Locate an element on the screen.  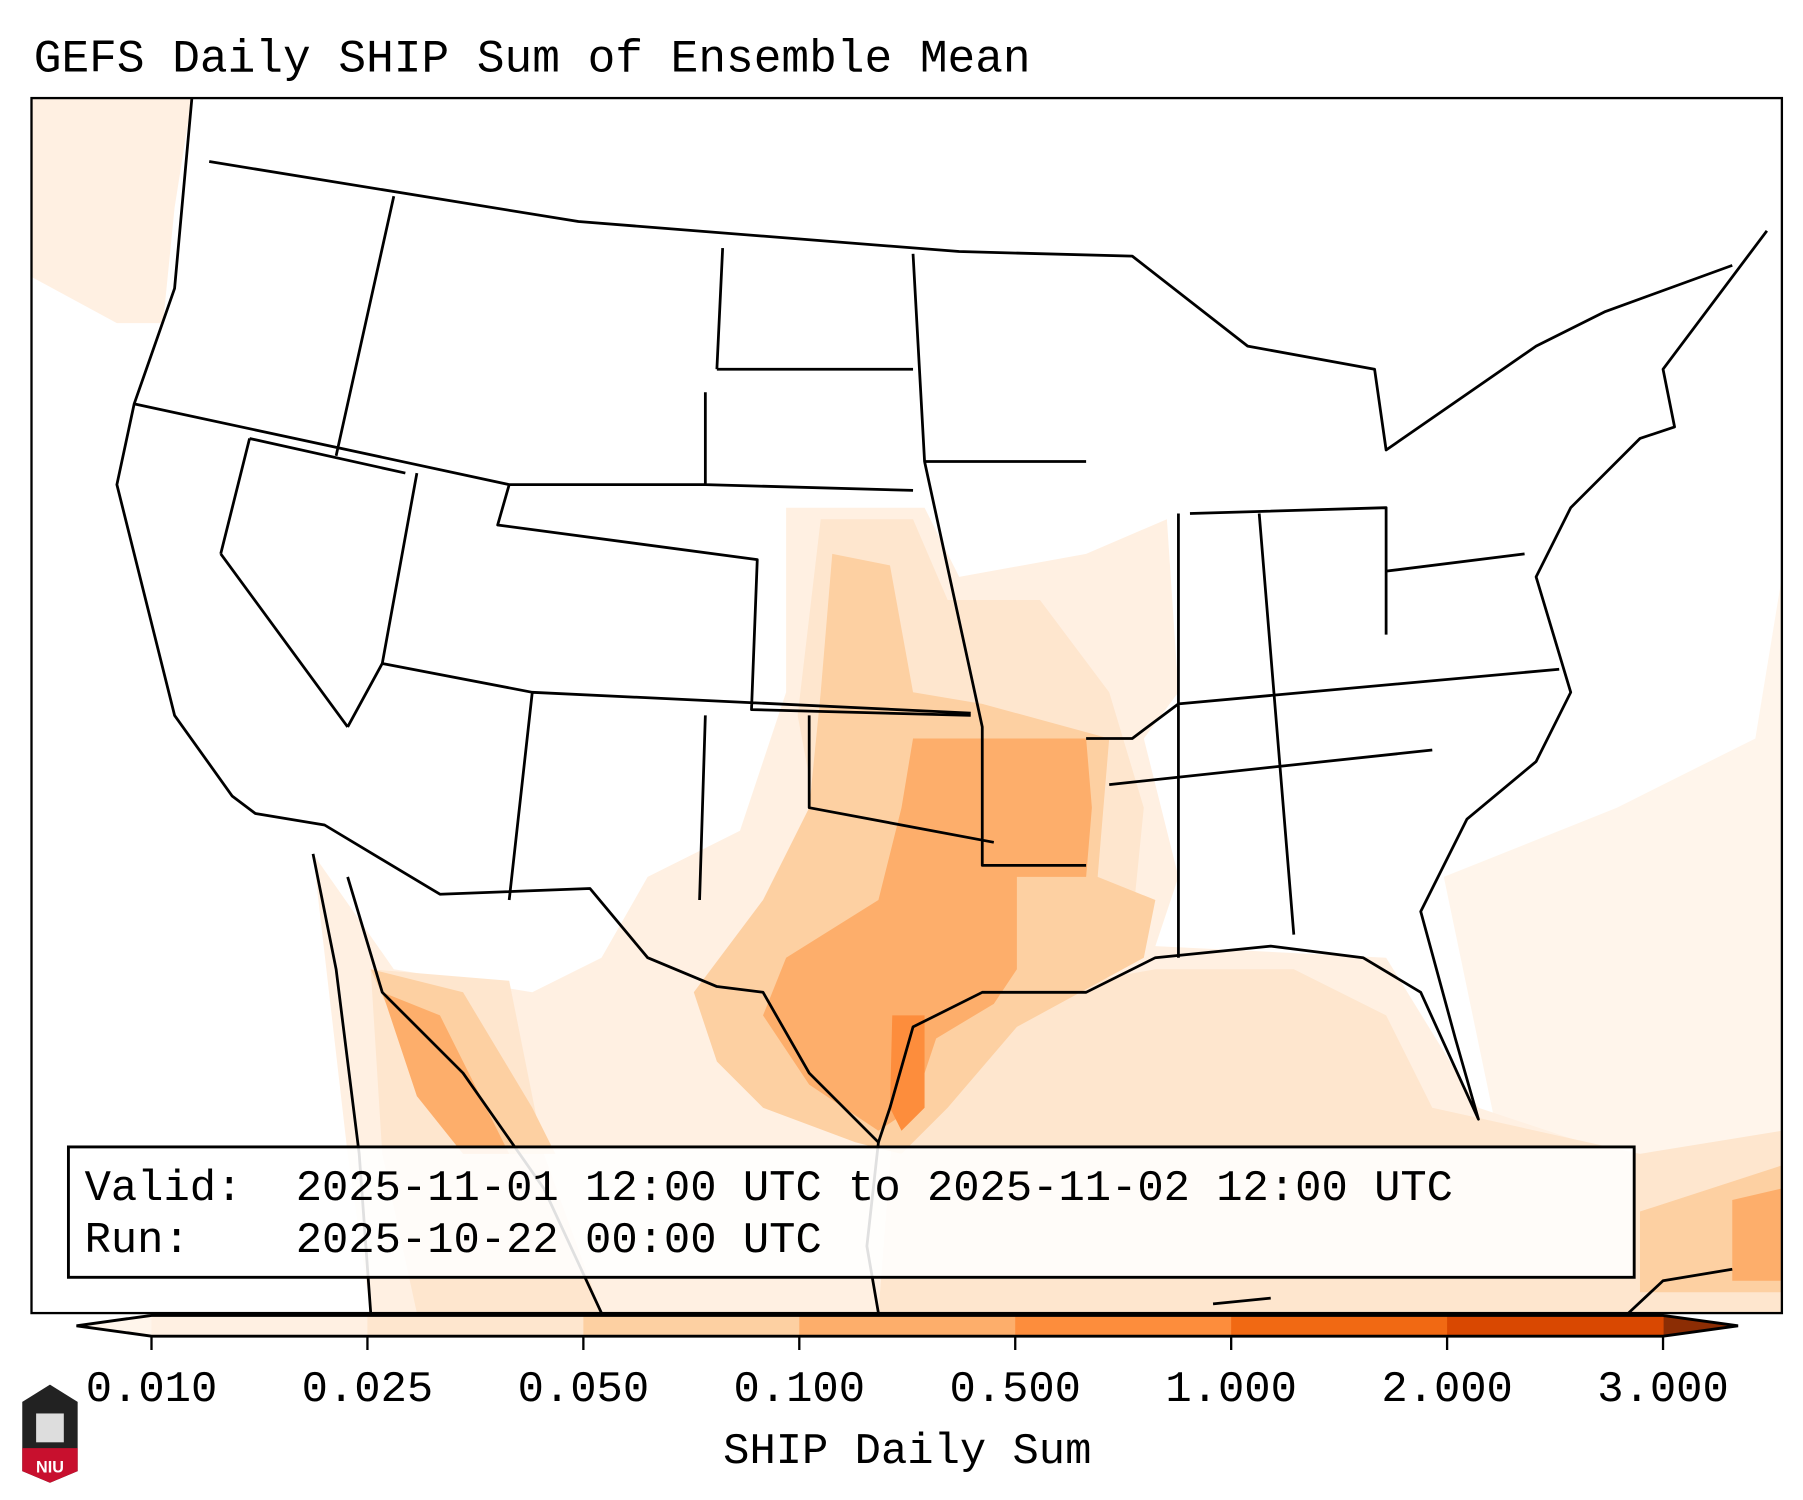
niu-logo: NIU is located at coordinates (50, 1433).